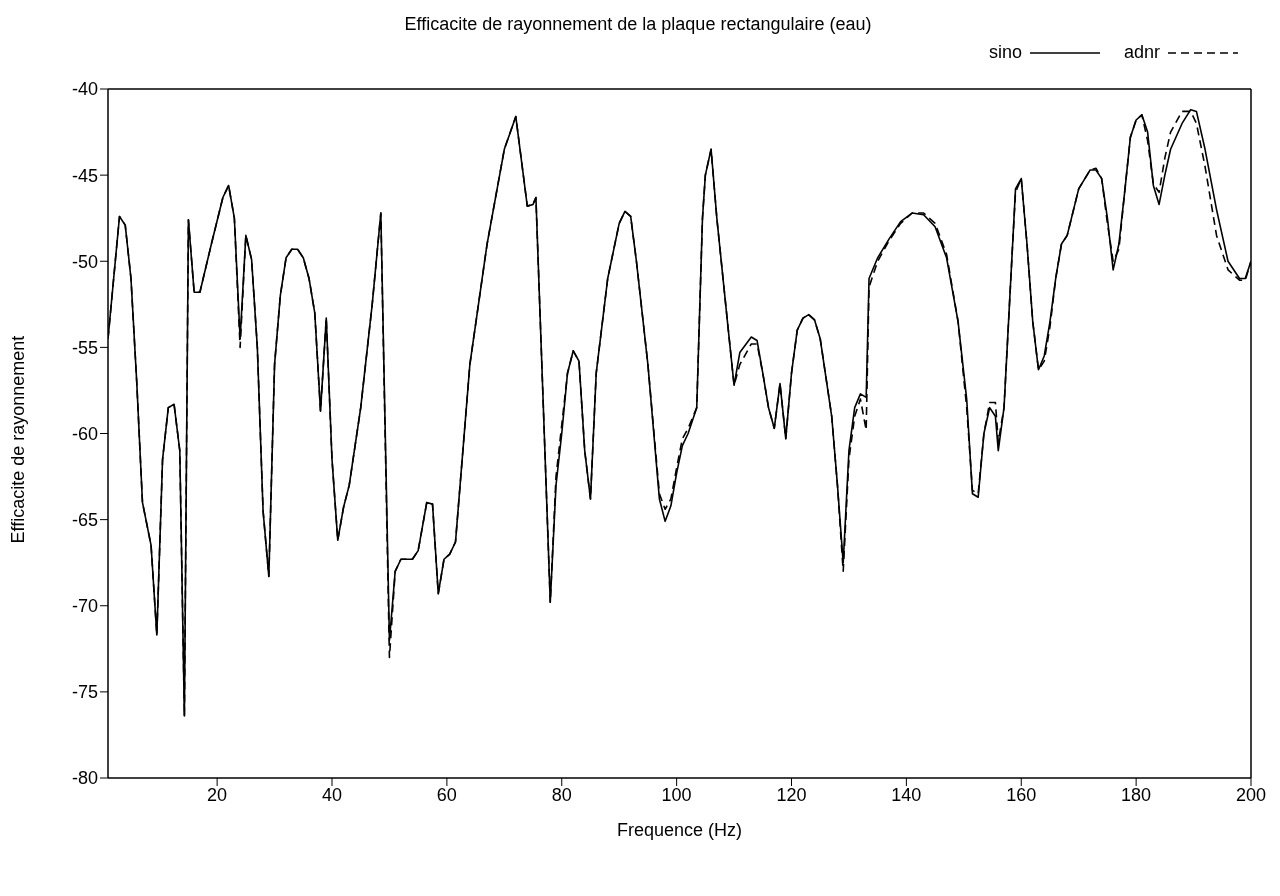 The width and height of the screenshot is (1280, 896). Describe the element at coordinates (217, 794) in the screenshot. I see `x-tick-label: 20` at that location.